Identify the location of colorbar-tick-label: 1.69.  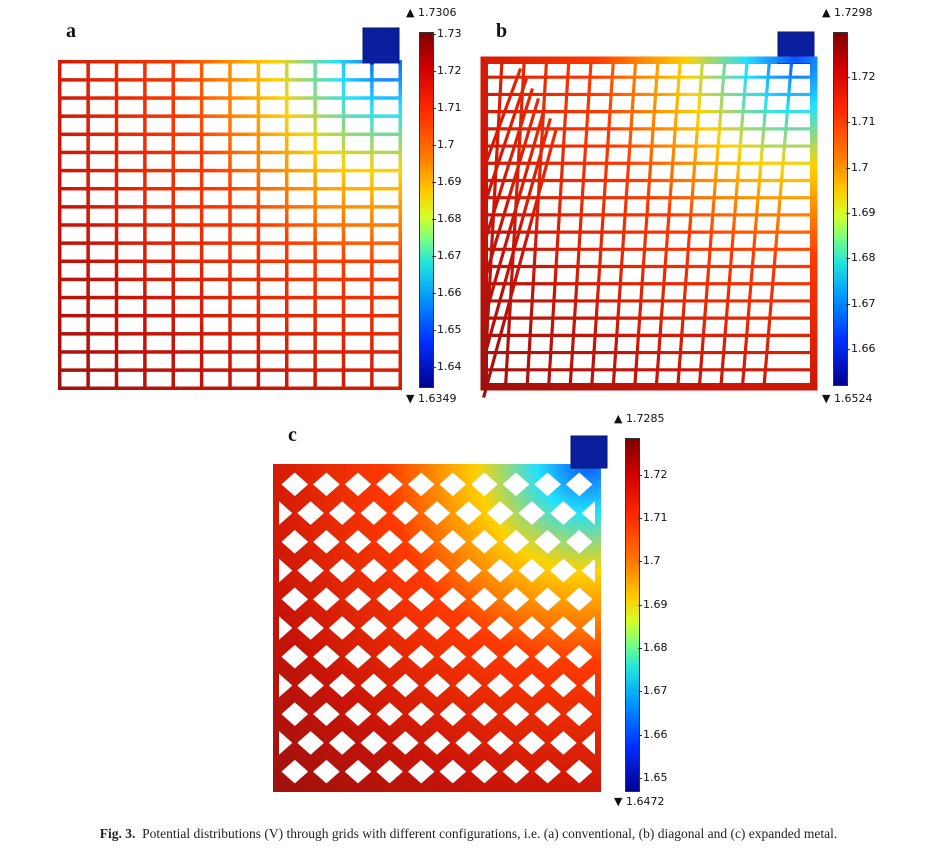
(863, 212).